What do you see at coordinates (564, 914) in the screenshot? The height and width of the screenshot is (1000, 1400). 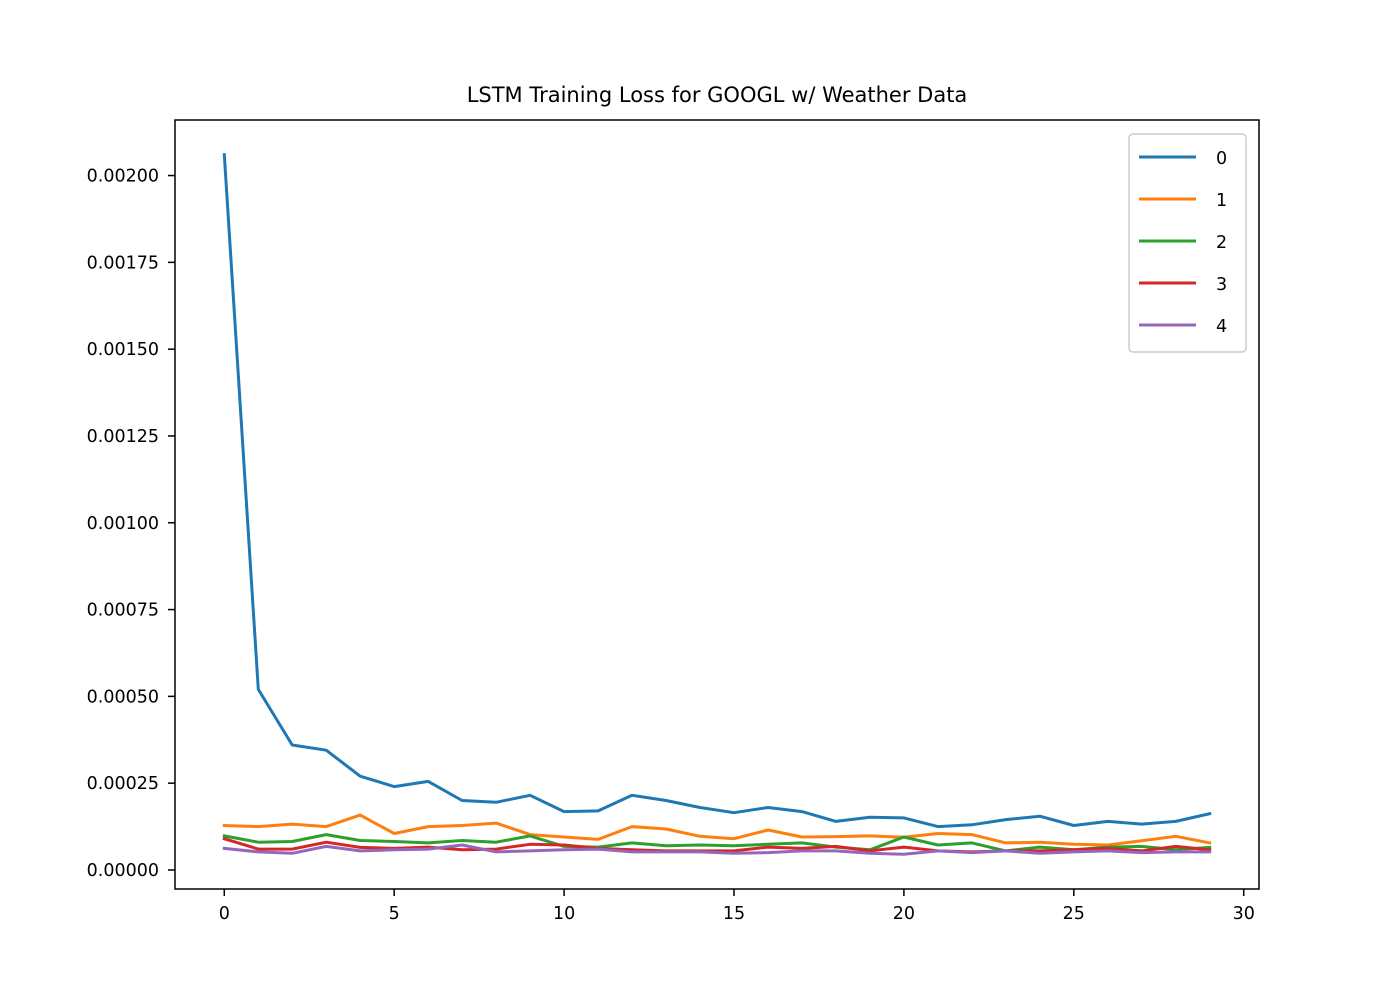 I see `x-tick-label: 10` at bounding box center [564, 914].